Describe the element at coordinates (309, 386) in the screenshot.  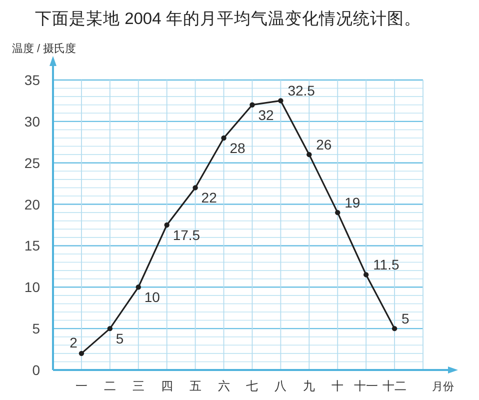
I see `x-tick-label: 九` at that location.